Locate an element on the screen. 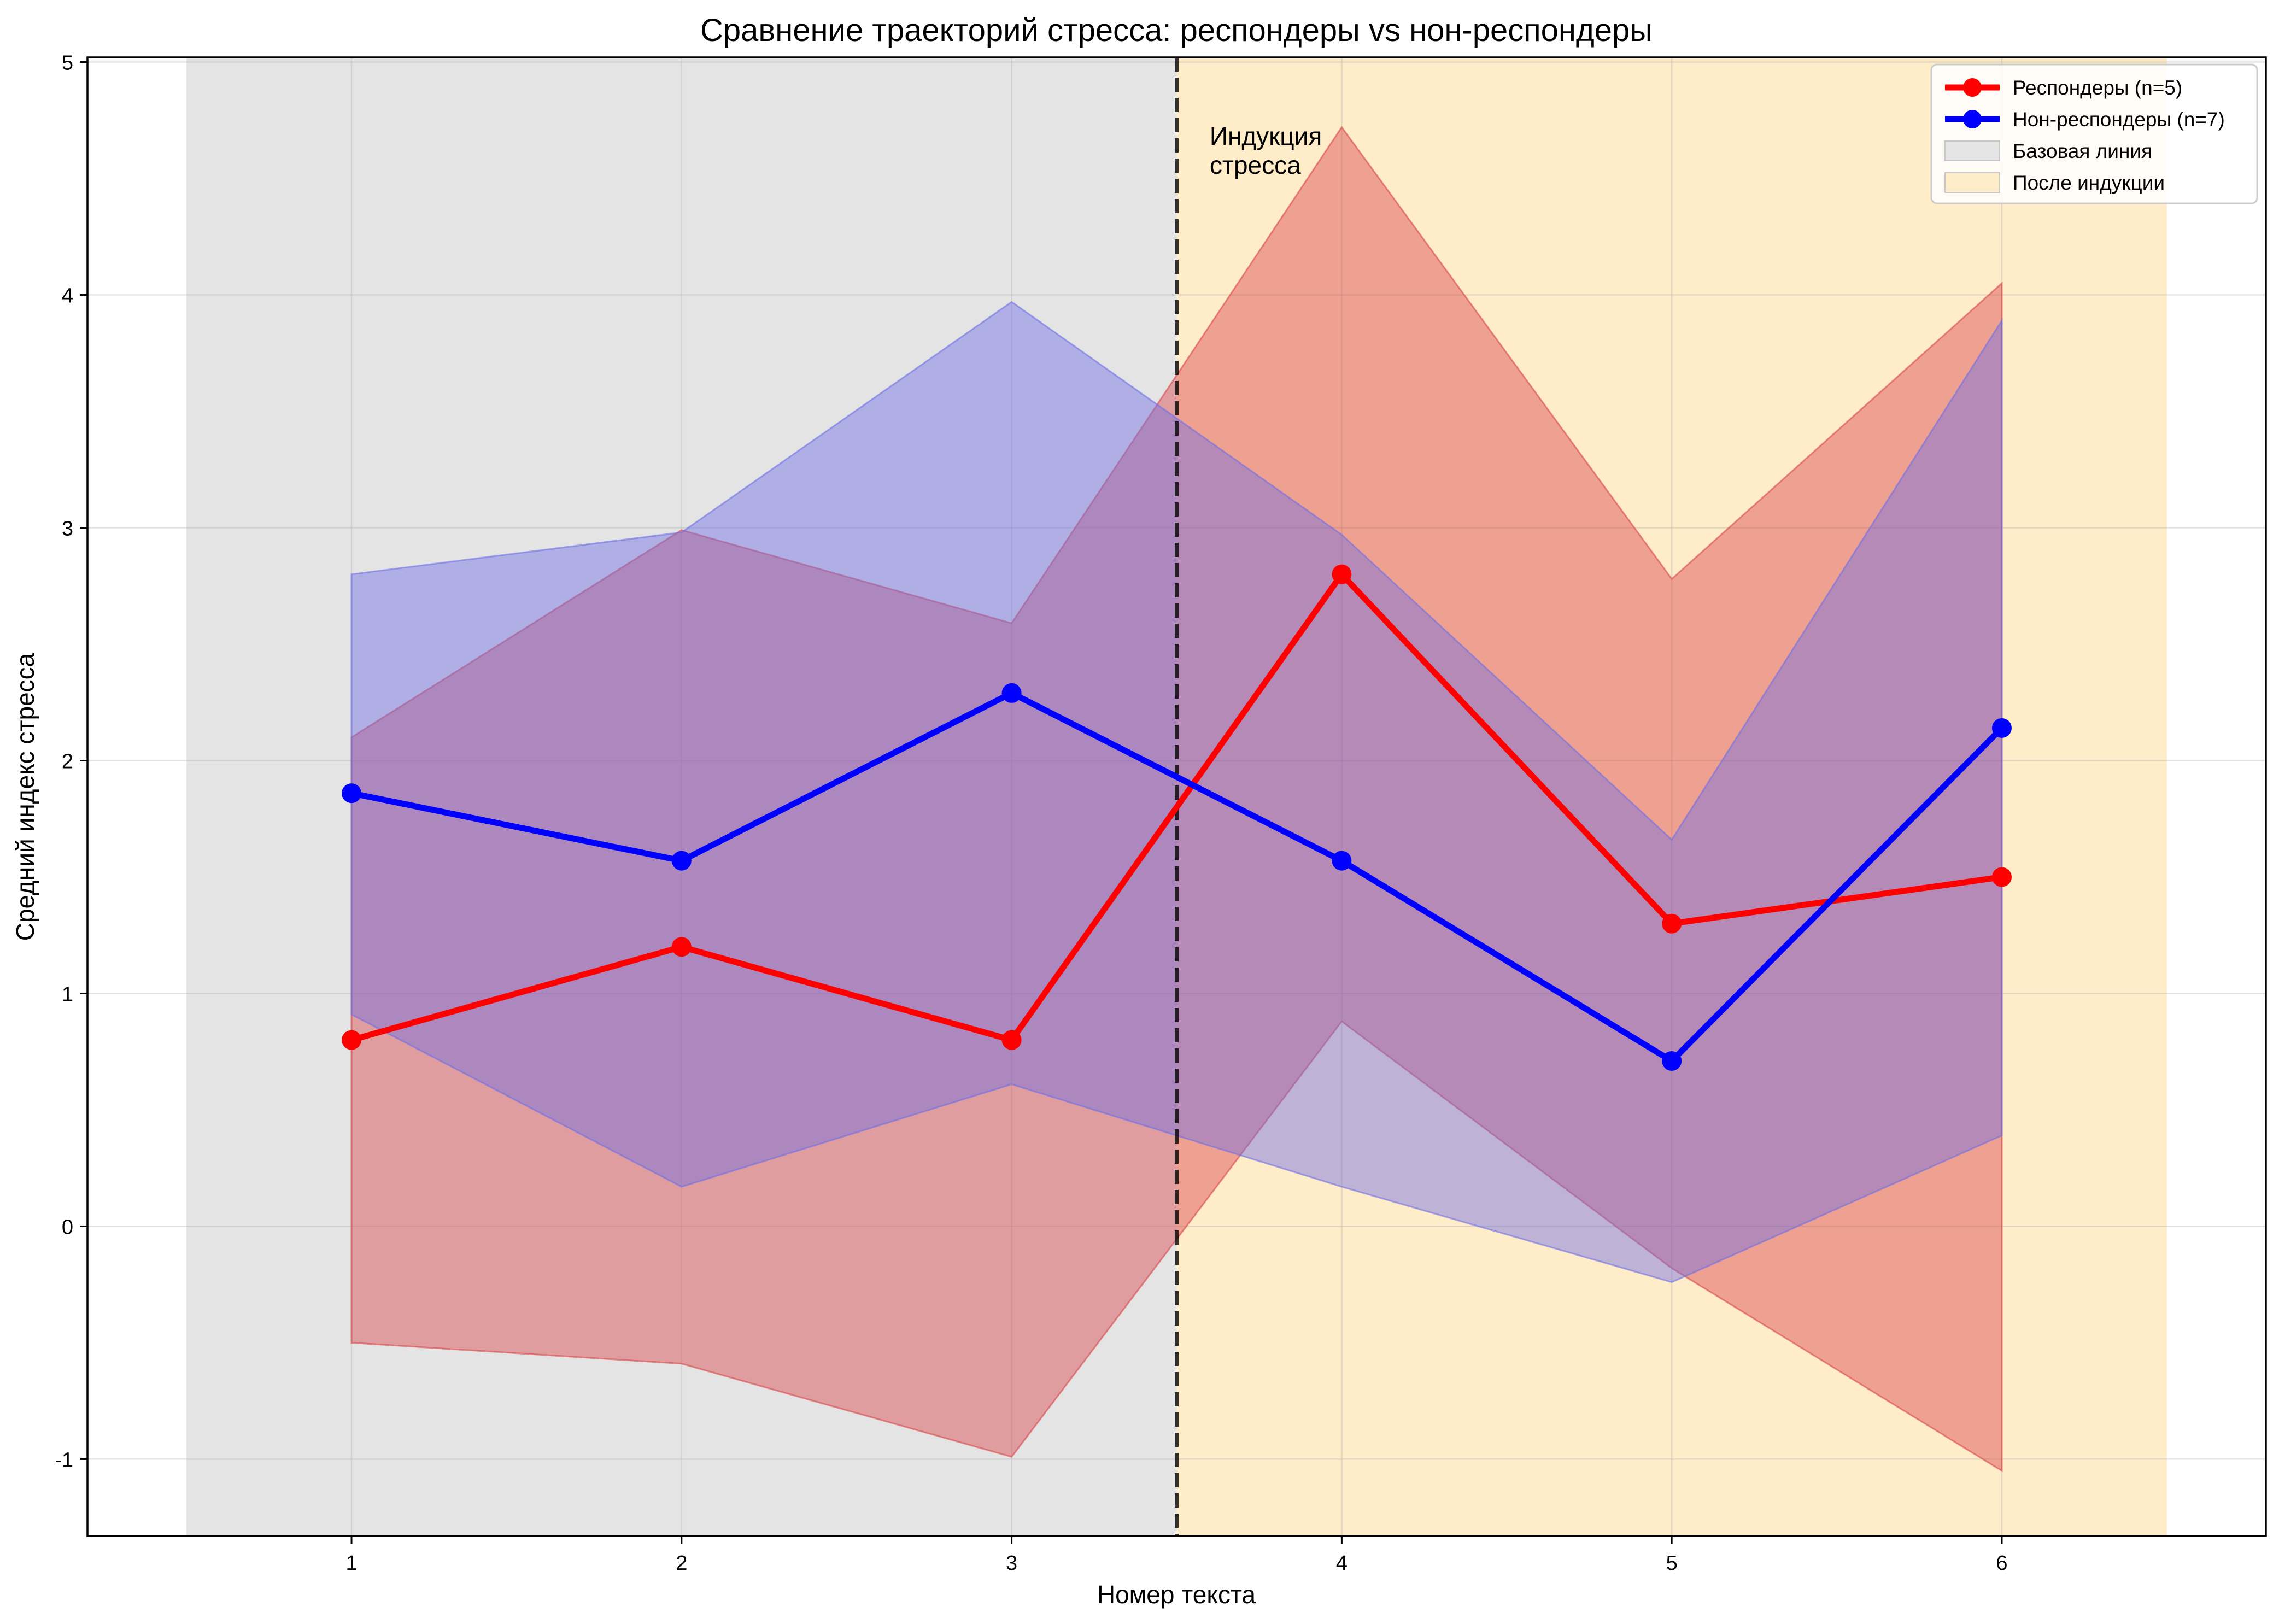  x-tick-label-6: 6 is located at coordinates (2001, 1563).